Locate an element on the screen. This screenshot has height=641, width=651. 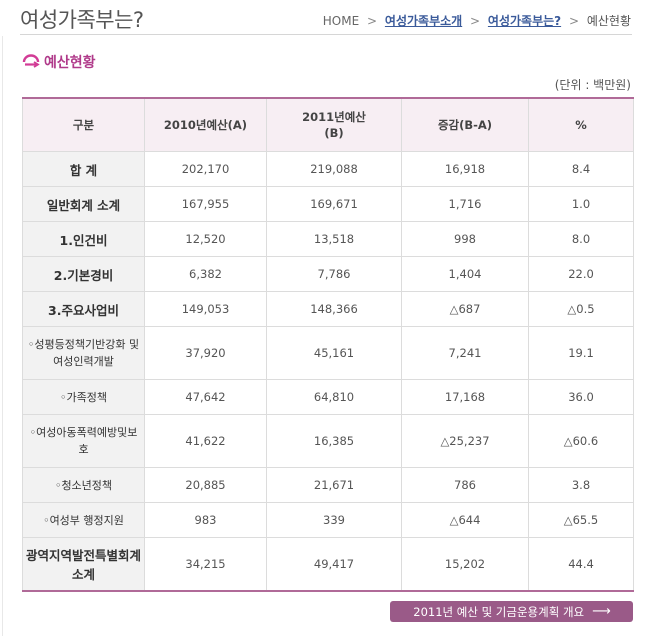
budget-2010-cell: 149,053 is located at coordinates (205, 309).